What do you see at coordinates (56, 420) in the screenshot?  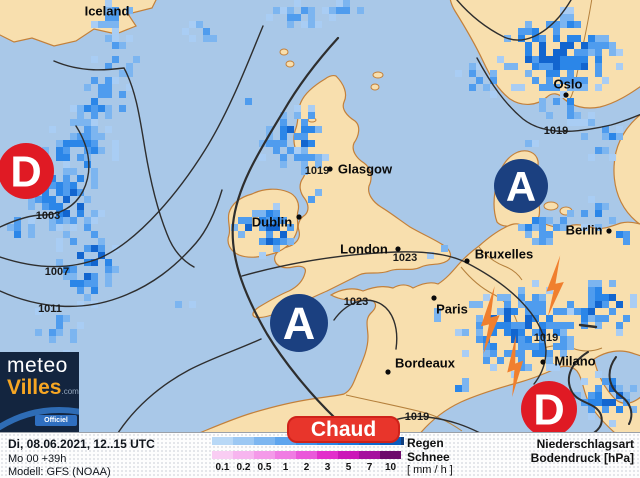 I see `logo-officiel-tab: Officiel` at bounding box center [56, 420].